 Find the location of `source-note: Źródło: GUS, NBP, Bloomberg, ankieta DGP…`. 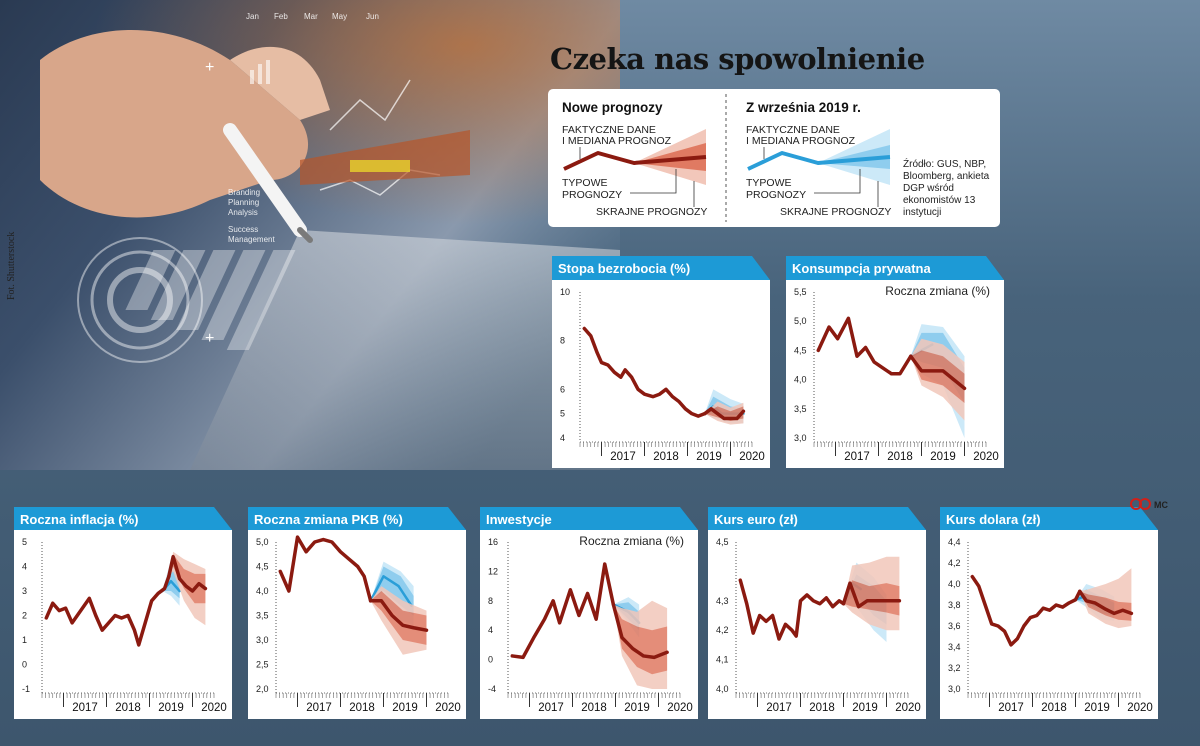

source-note: Źródło: GUS, NBP, Bloomberg, ankieta DGP… is located at coordinates (946, 188).